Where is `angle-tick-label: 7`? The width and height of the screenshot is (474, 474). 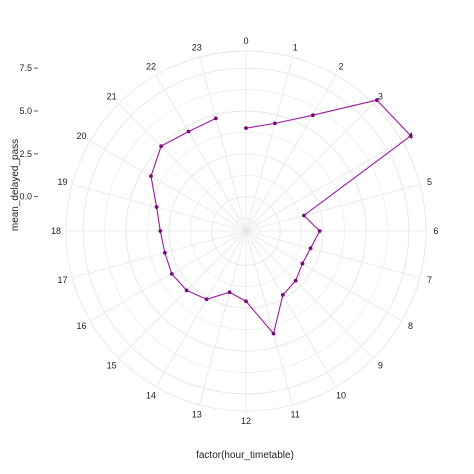 angle-tick-label: 7 is located at coordinates (429, 280).